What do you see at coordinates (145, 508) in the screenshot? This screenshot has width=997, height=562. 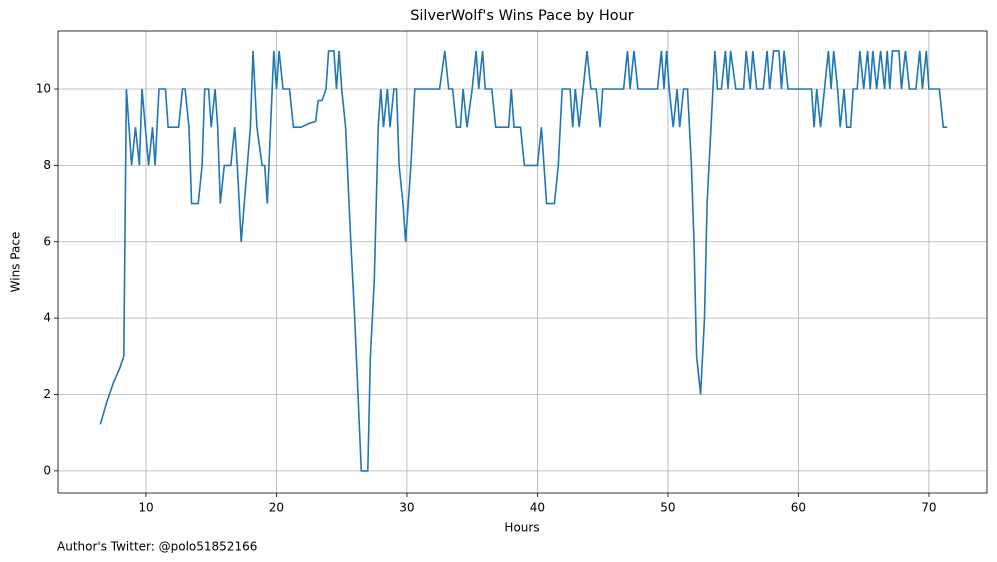 I see `x-tick-label: 10` at bounding box center [145, 508].